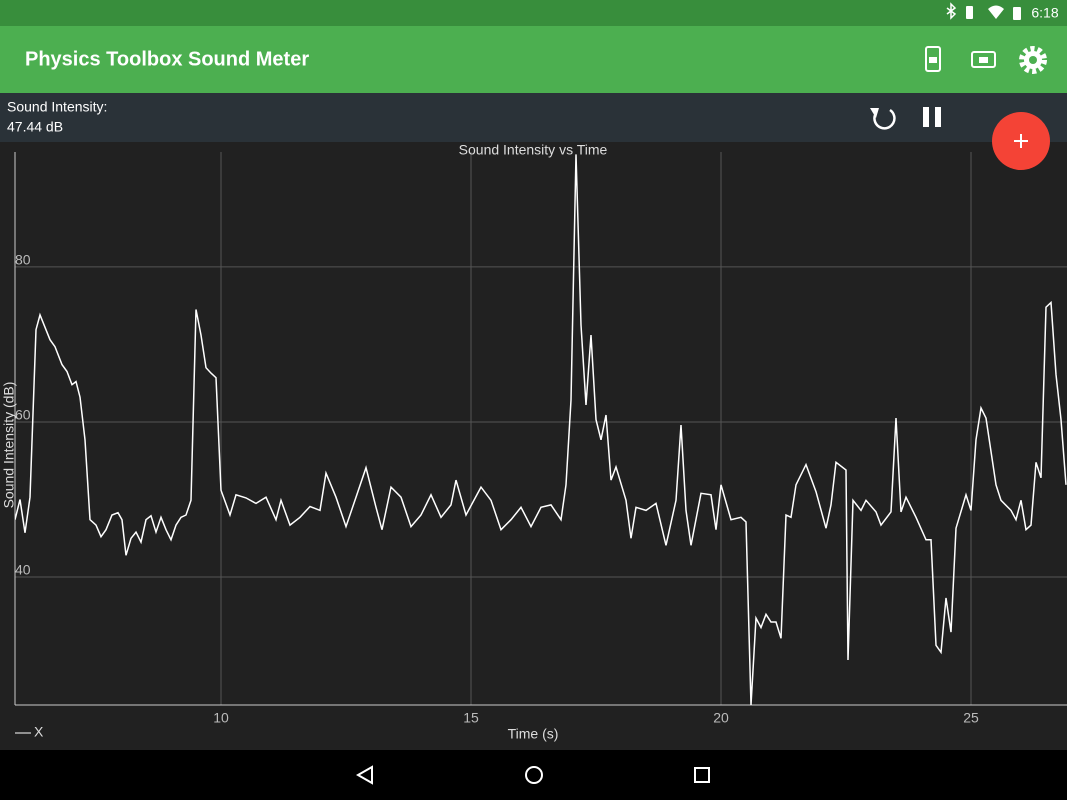  Describe the element at coordinates (883, 119) in the screenshot. I see `reset-button` at that location.